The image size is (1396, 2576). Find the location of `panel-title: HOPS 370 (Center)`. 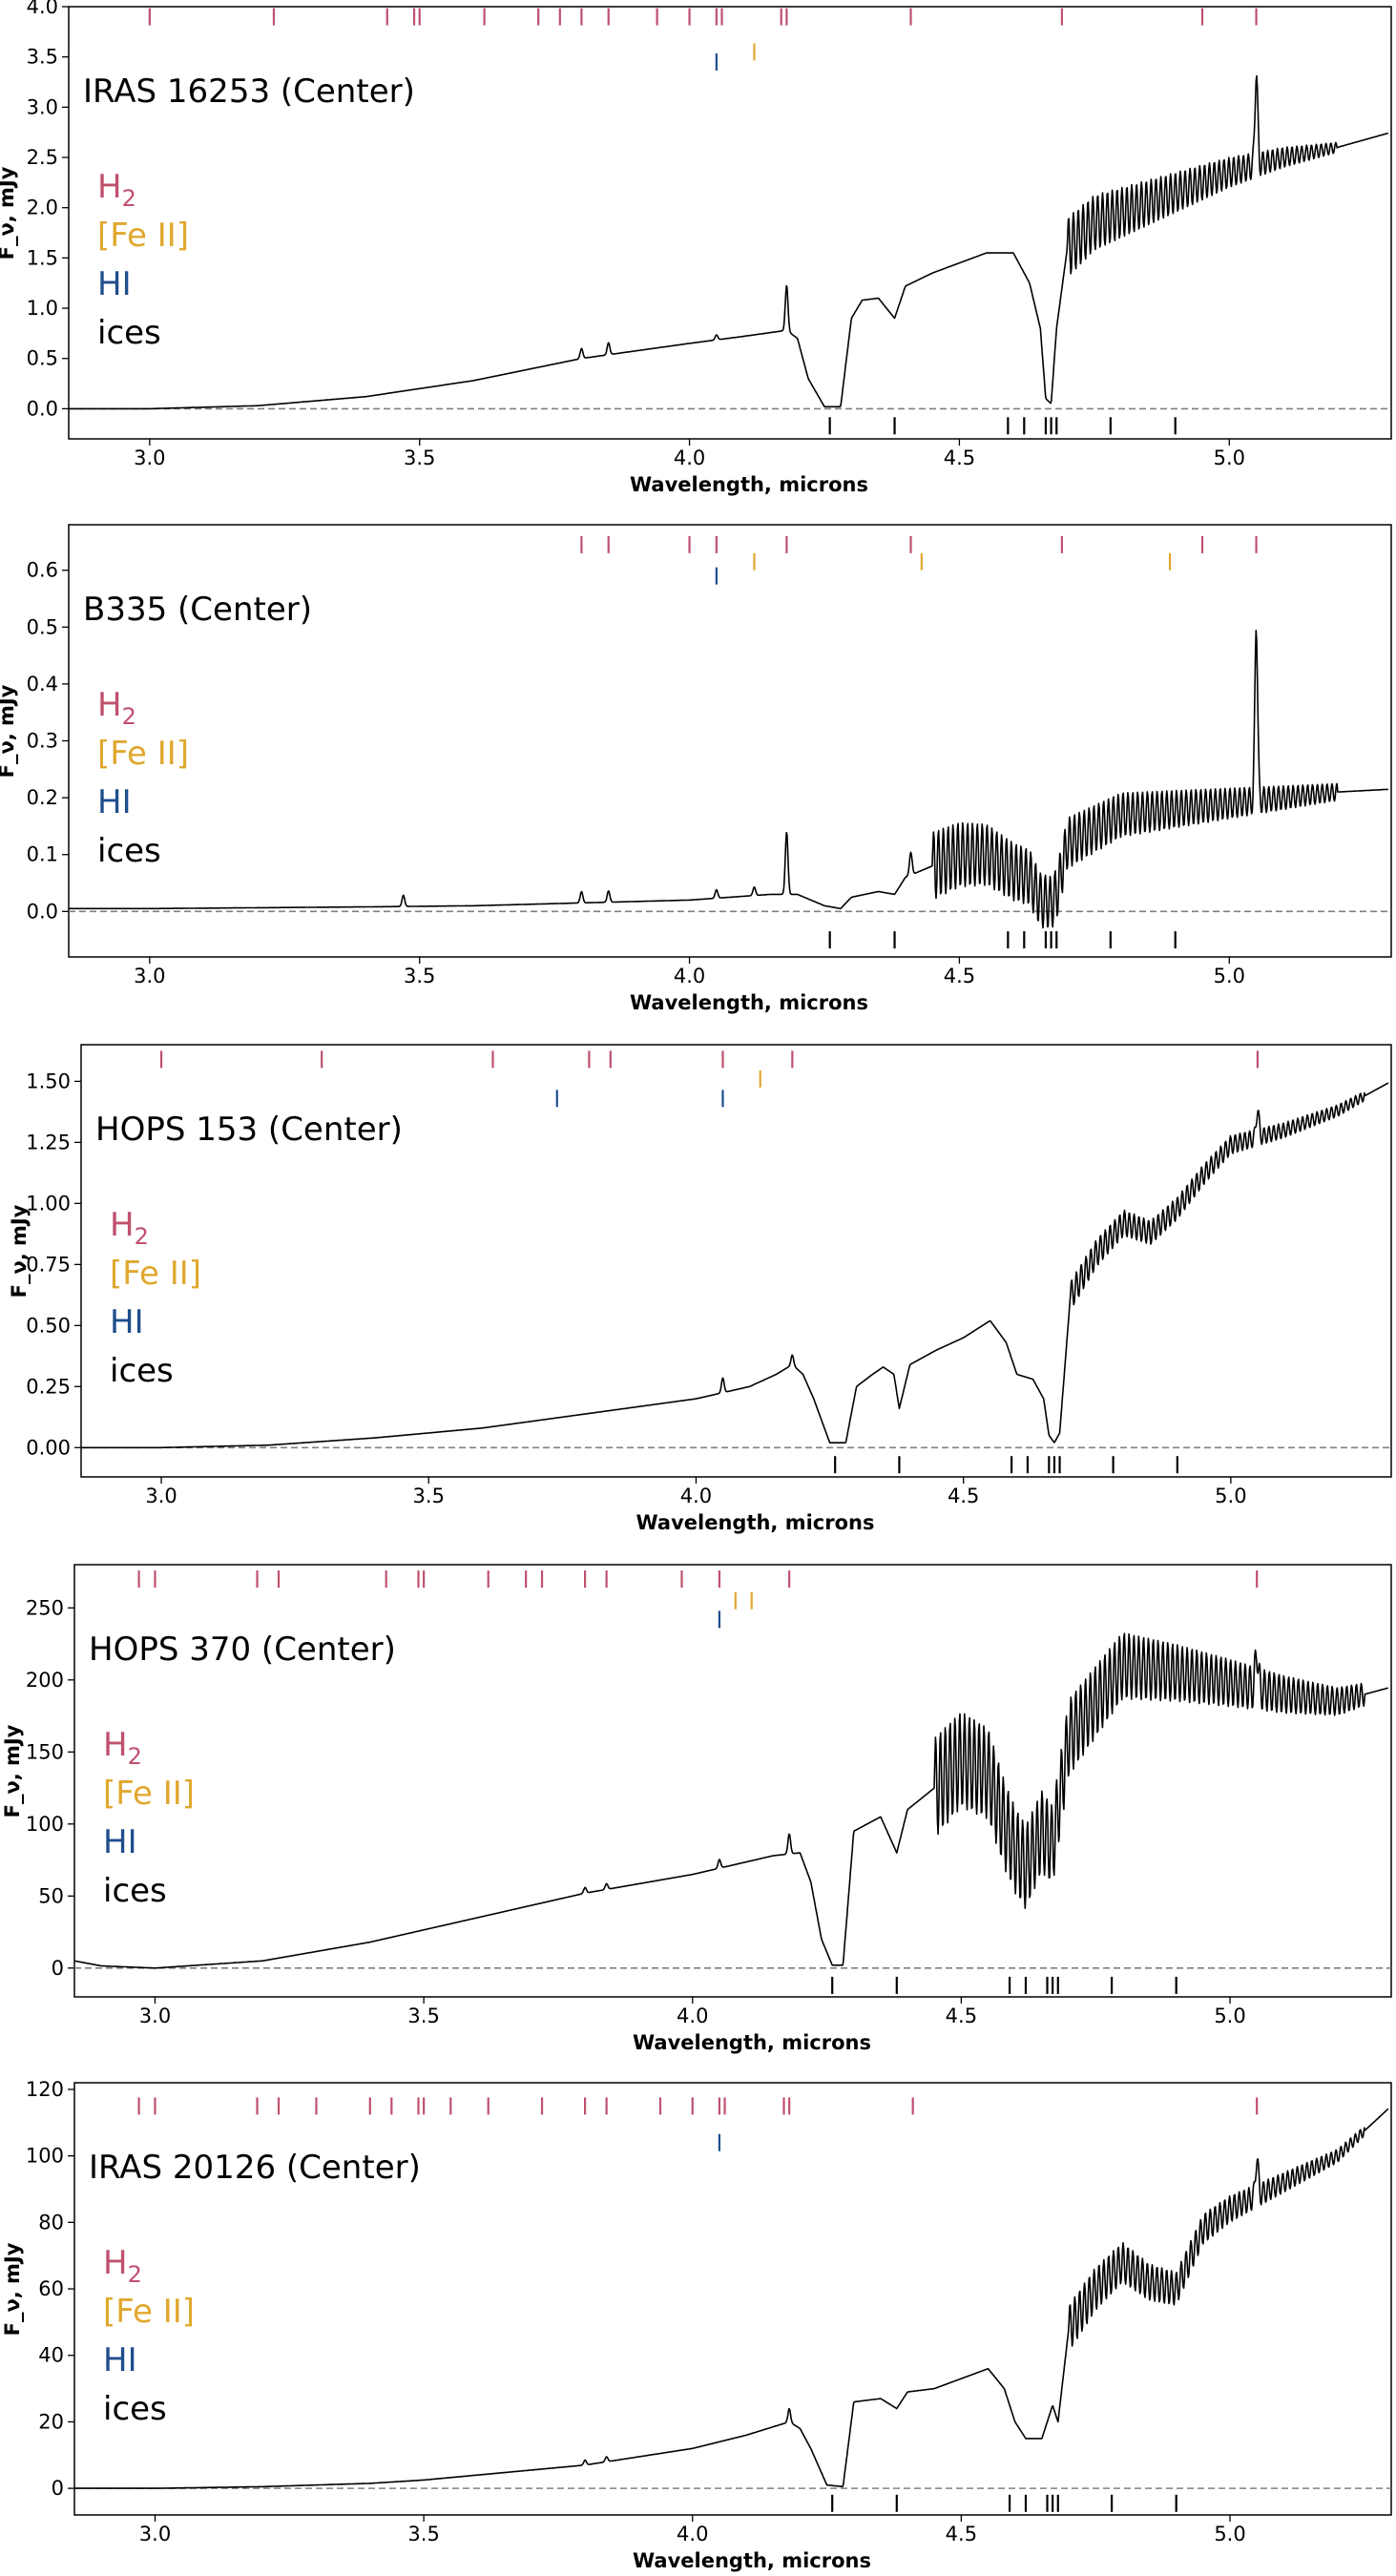

panel-title: HOPS 370 (Center) is located at coordinates (242, 1650).